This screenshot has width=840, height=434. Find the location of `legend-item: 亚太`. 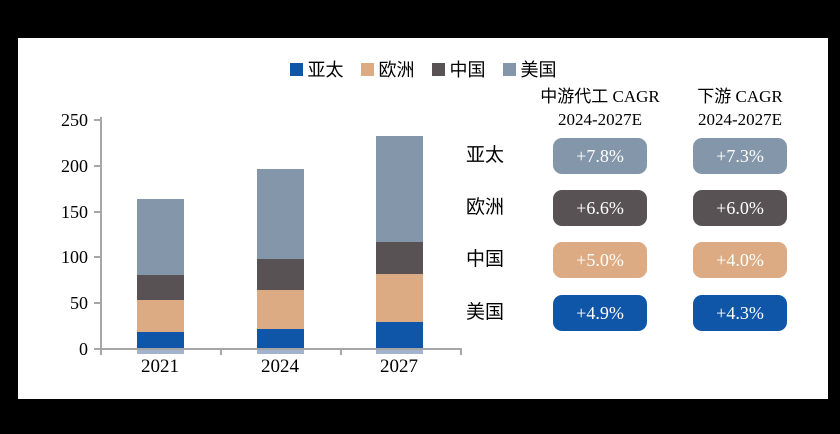

legend-item: 亚太 is located at coordinates (316, 69).